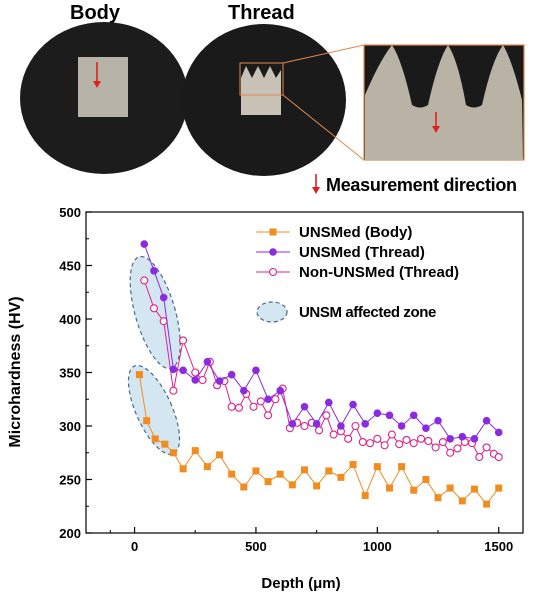  I want to click on legend-affected-zone-label: UNSM affected zone, so click(367, 312).